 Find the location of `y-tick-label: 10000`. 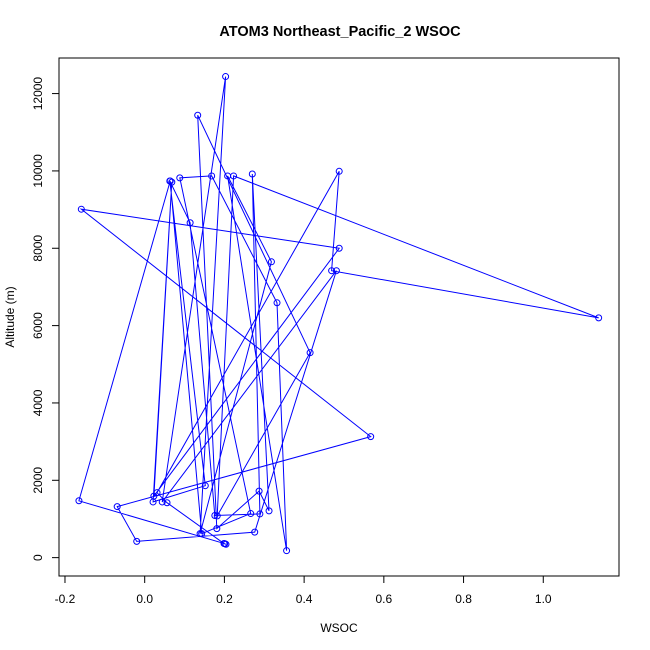

y-tick-label: 10000 is located at coordinates (38, 171).